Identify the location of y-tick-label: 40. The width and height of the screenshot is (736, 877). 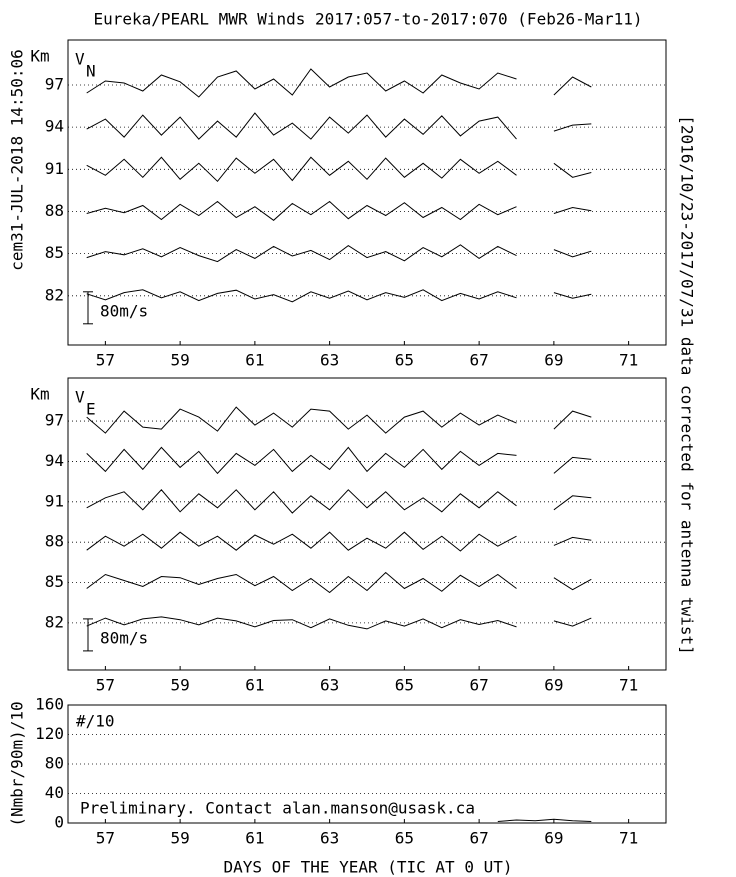
(54, 792).